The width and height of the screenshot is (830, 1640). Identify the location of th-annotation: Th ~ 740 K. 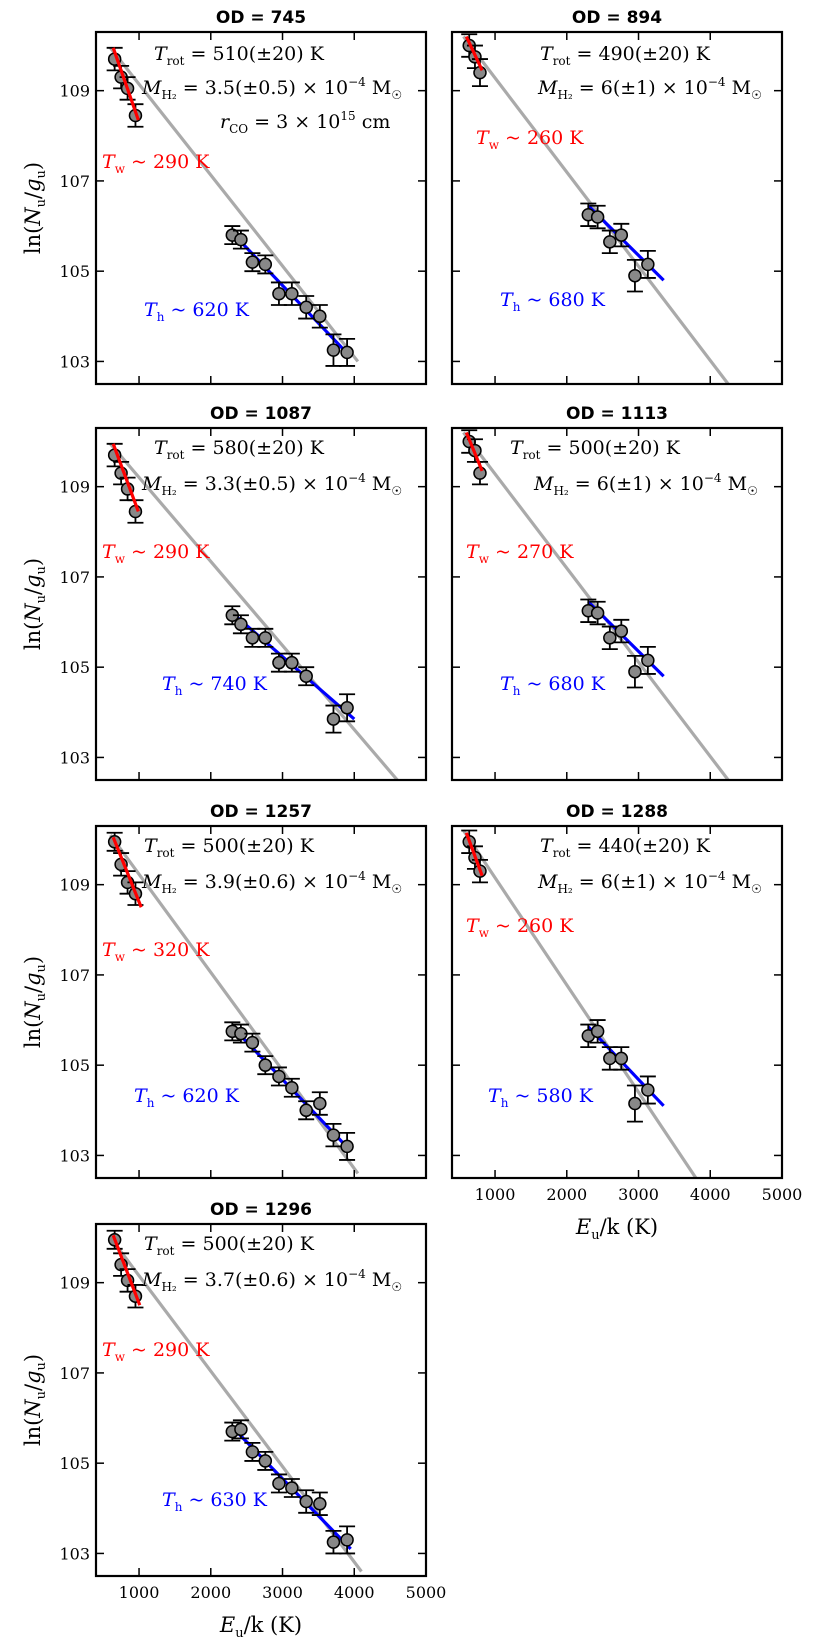
(215, 685).